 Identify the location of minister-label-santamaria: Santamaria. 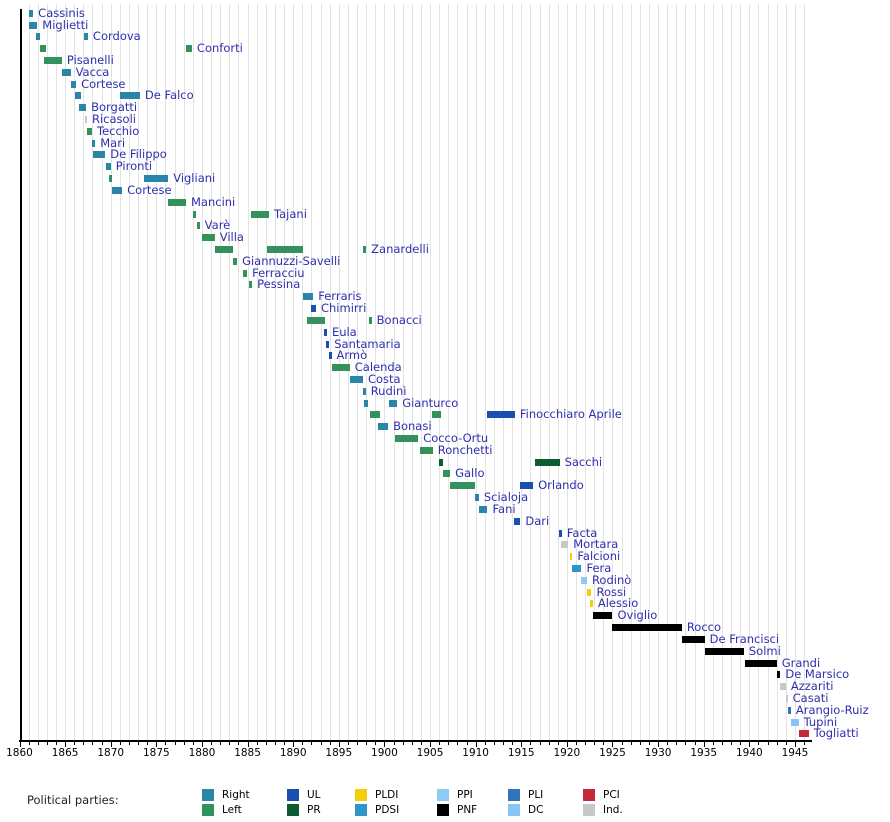
(367, 343).